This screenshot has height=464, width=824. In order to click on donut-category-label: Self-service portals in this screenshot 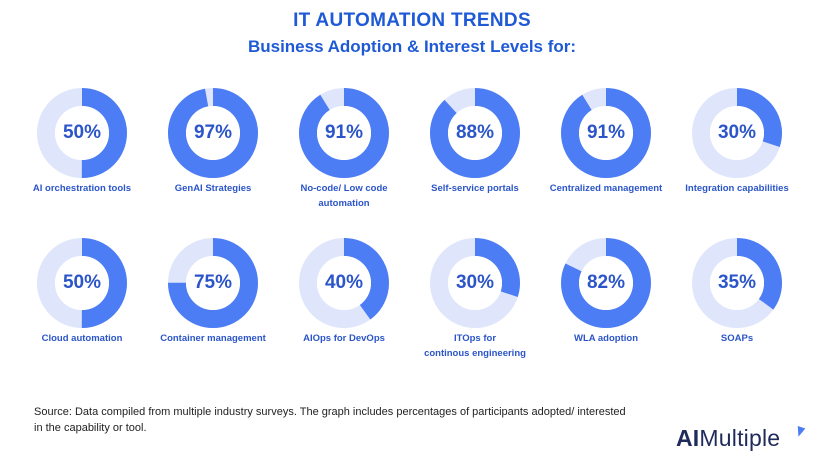, I will do `click(475, 188)`.